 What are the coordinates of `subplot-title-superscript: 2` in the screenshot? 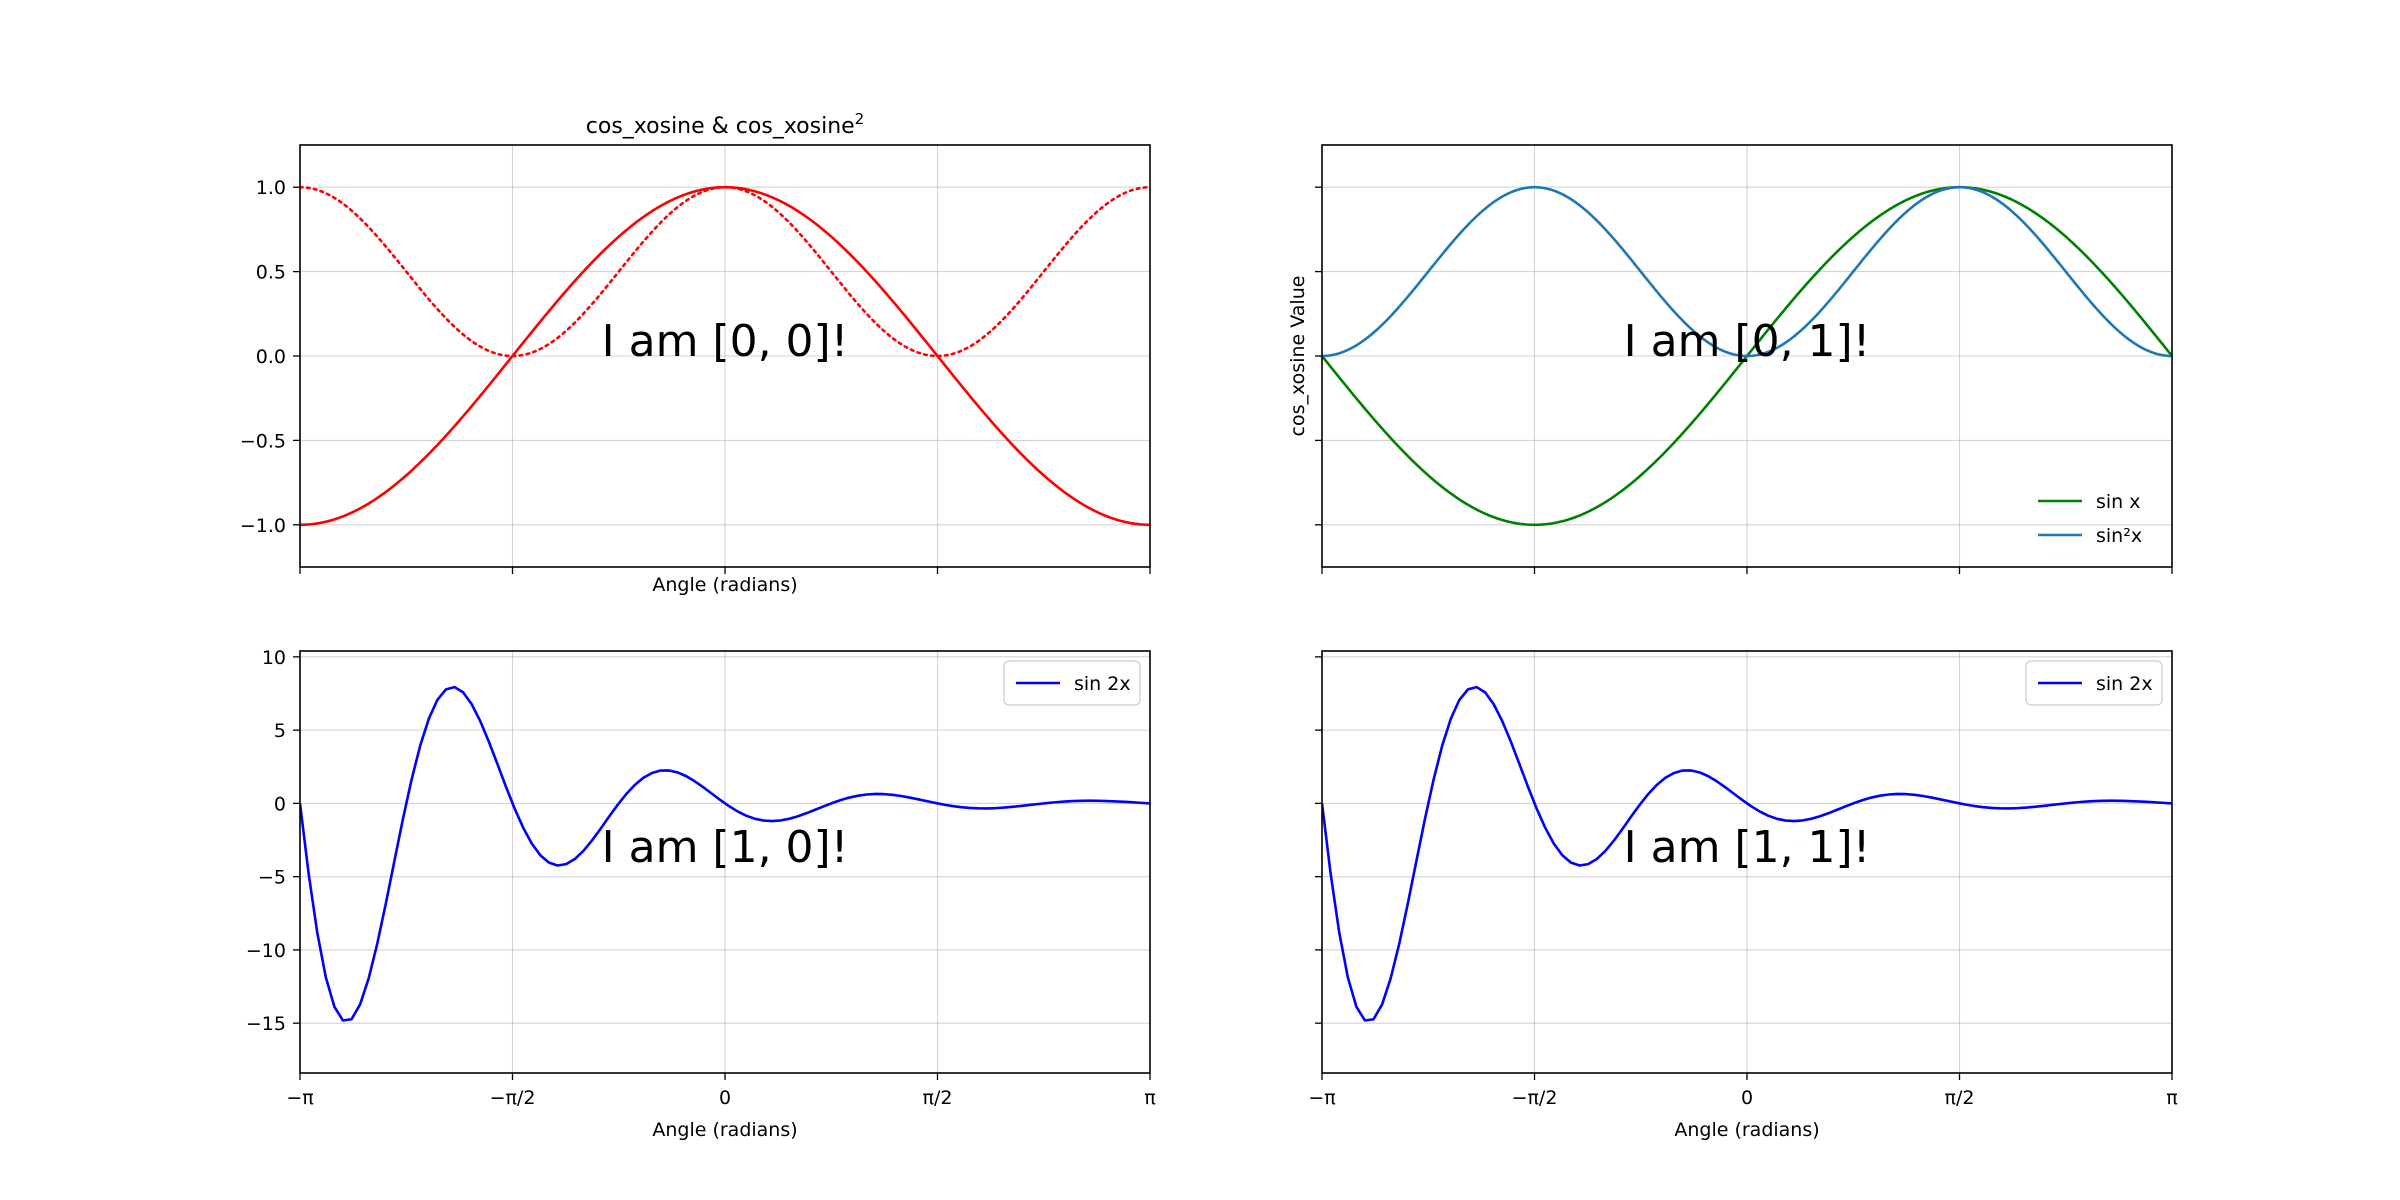 It's located at (860, 119).